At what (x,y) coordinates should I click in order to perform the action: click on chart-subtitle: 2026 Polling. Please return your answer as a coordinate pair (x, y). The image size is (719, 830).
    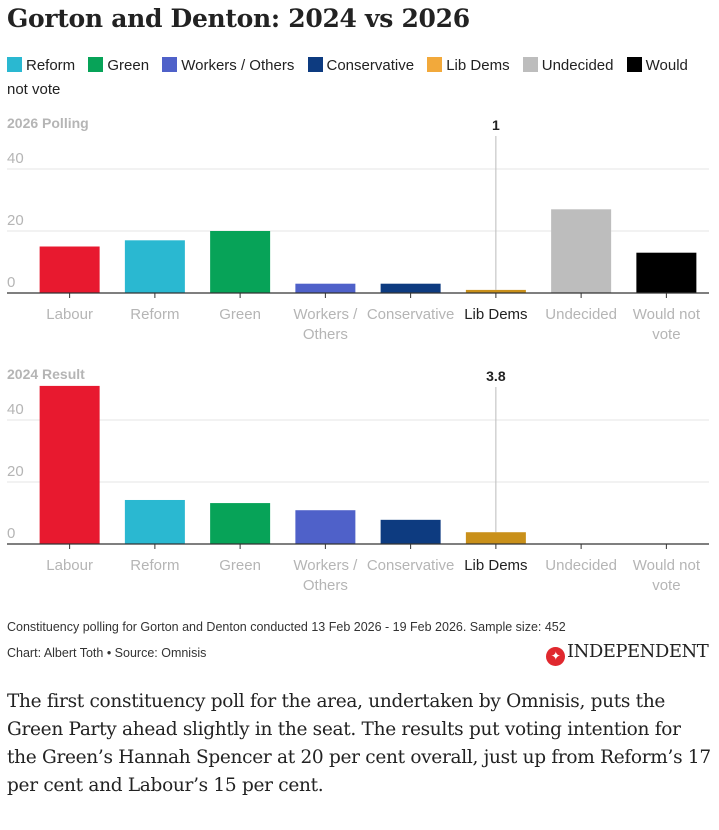
    Looking at the image, I should click on (48, 123).